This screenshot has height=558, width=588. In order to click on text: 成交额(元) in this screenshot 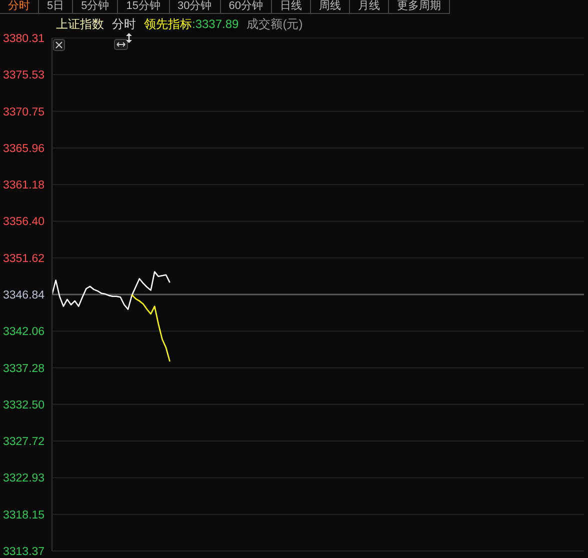, I will do `click(274, 24)`.